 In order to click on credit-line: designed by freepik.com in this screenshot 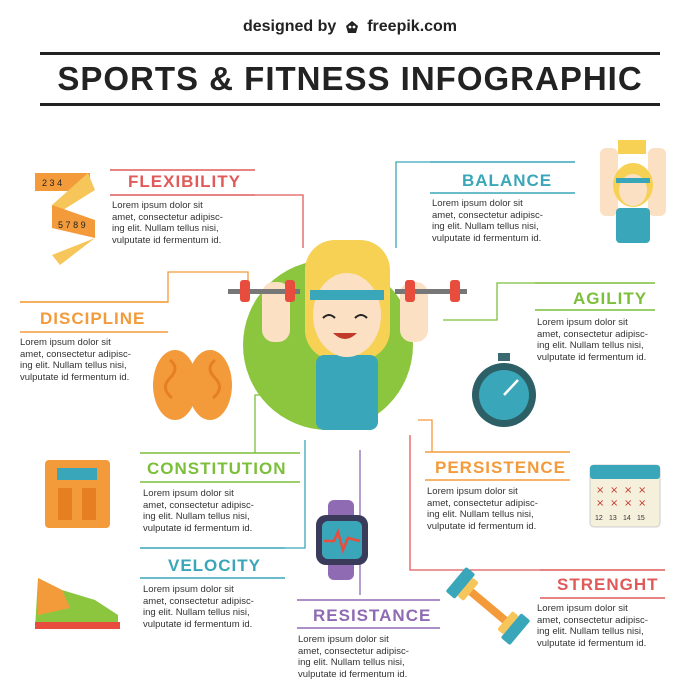, I will do `click(350, 27)`.